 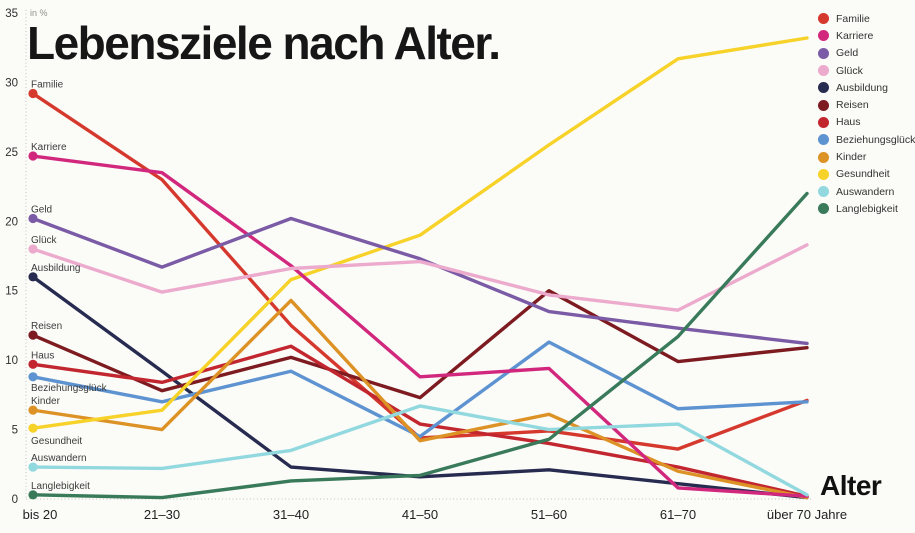 I want to click on legend-item-gesundheit: Gesundheit, so click(x=866, y=174).